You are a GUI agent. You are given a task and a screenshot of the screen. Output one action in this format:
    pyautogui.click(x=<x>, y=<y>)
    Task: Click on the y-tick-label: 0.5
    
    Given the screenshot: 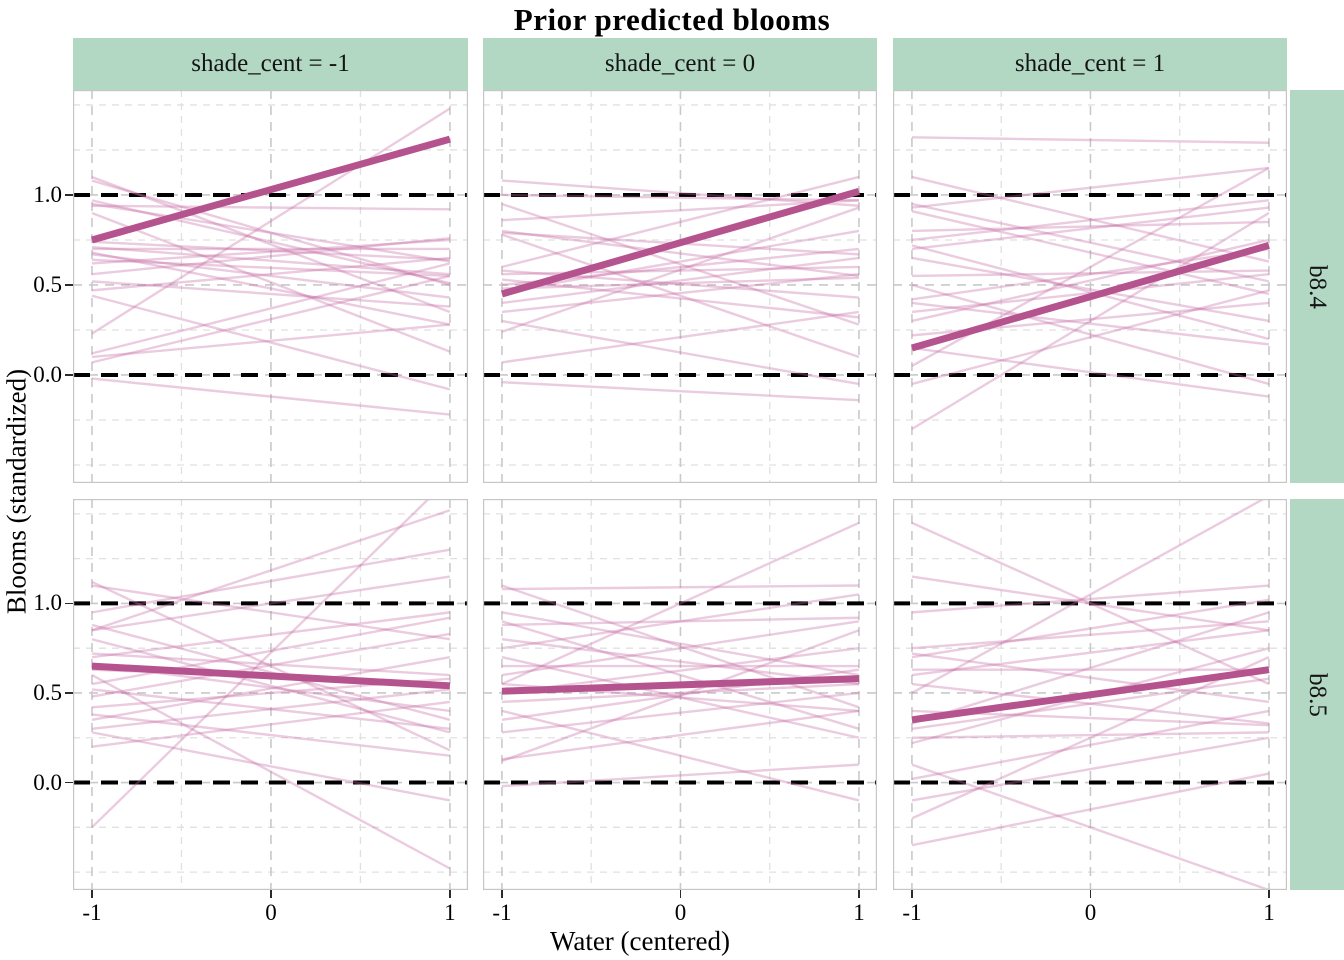 What is the action you would take?
    pyautogui.click(x=47, y=284)
    